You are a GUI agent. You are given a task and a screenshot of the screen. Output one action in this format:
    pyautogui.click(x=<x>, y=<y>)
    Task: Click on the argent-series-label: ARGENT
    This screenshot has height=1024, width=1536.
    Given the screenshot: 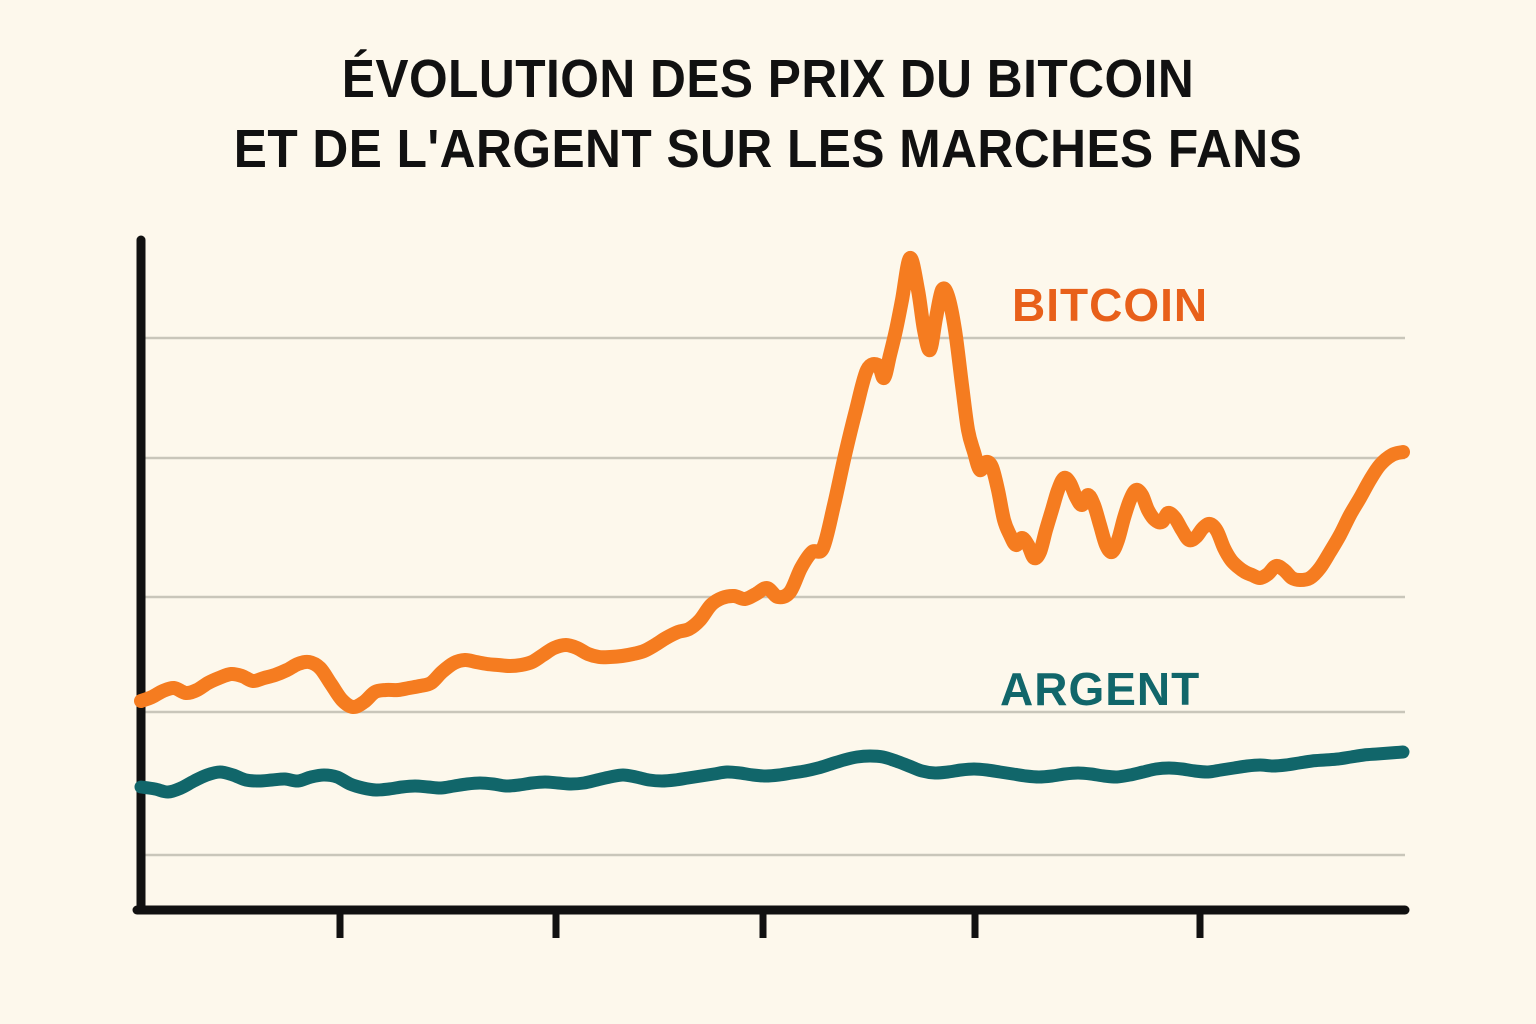 What is the action you would take?
    pyautogui.click(x=1100, y=689)
    